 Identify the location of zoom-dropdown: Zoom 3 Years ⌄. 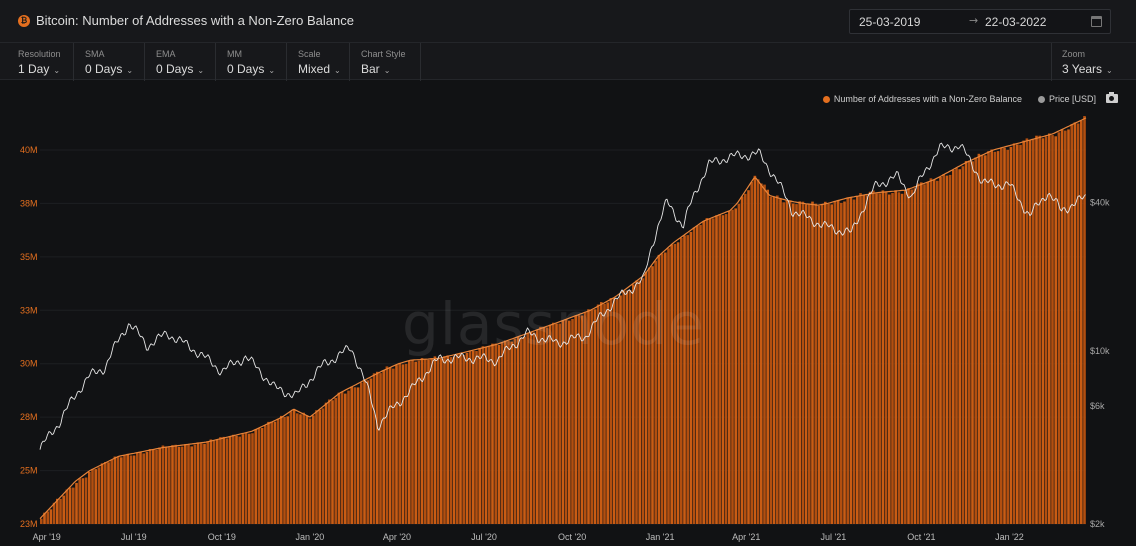
(1090, 62).